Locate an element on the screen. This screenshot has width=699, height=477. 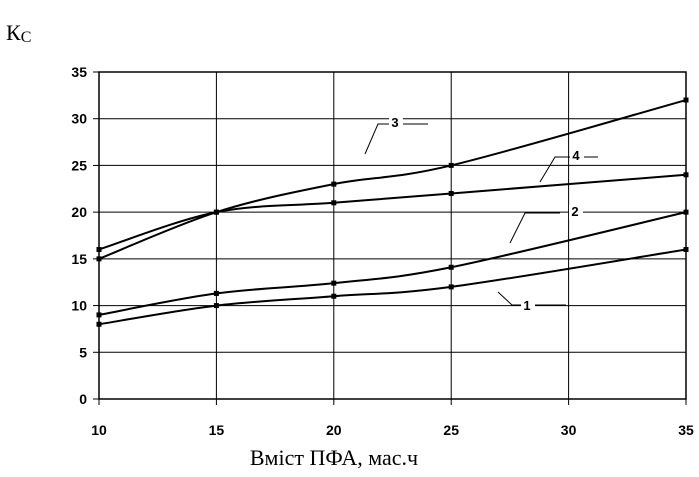
y-axis-label-main: К is located at coordinates (13, 32).